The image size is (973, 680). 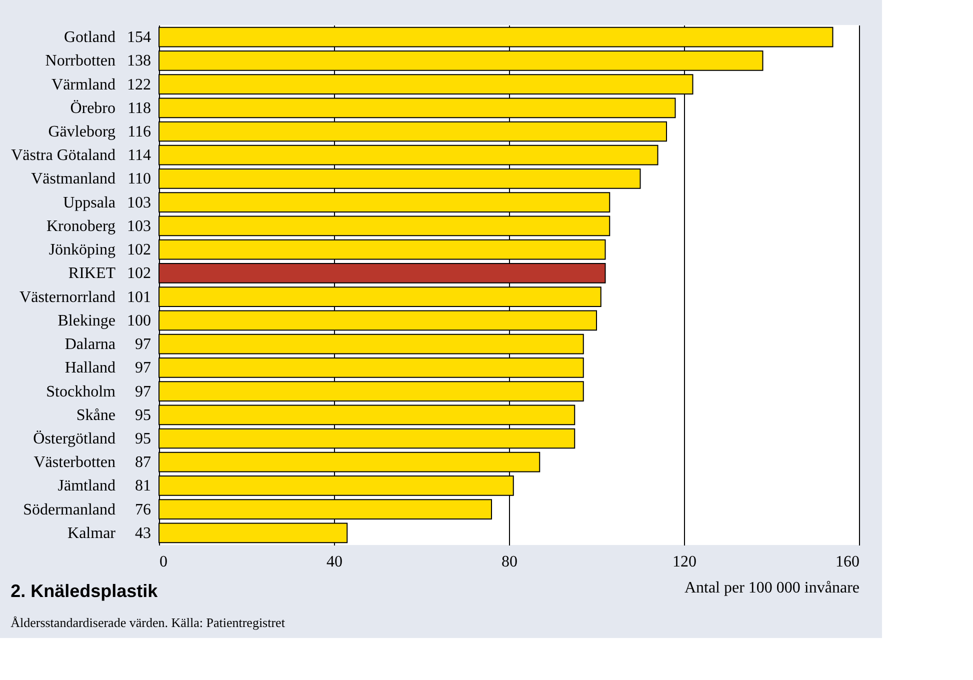 I want to click on y-tick-label: Västerbotten, so click(x=75, y=463).